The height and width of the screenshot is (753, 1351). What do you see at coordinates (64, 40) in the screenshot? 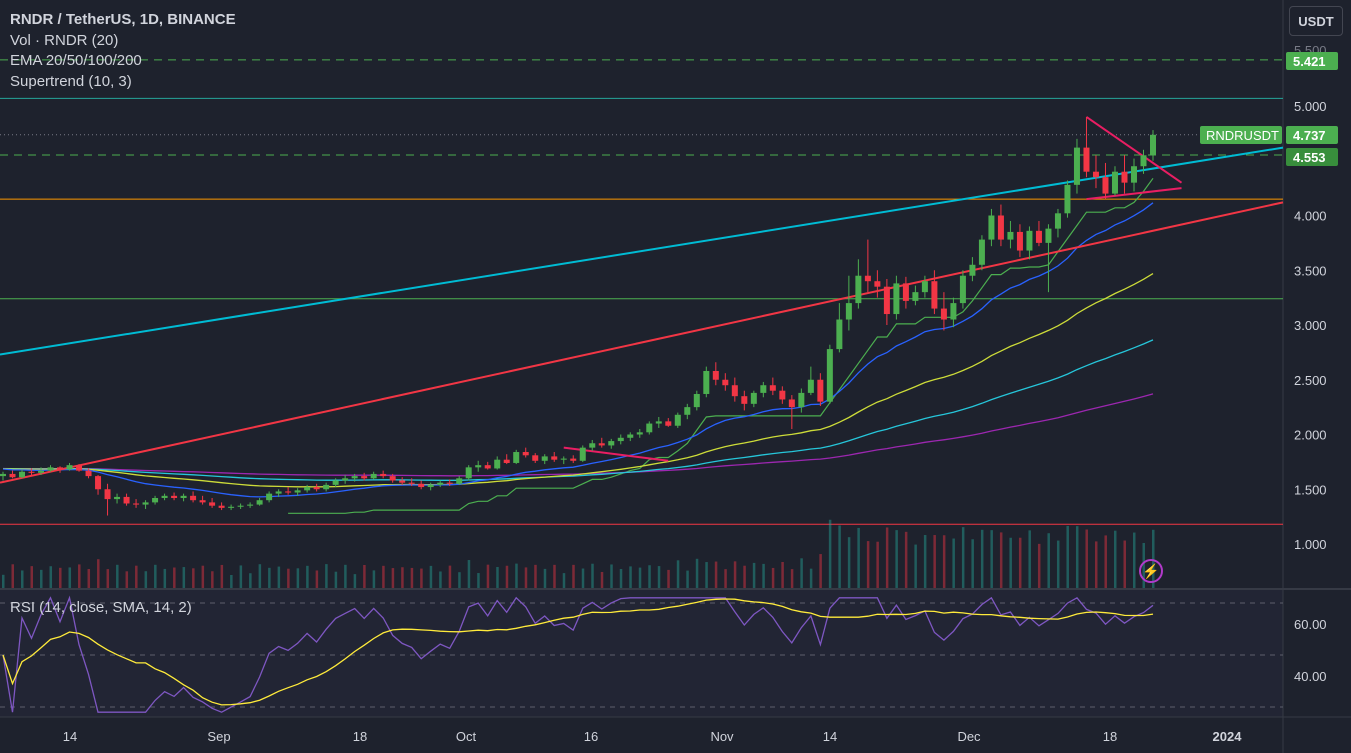
I see `volume-indicator-label: Vol · RNDR (20)` at bounding box center [64, 40].